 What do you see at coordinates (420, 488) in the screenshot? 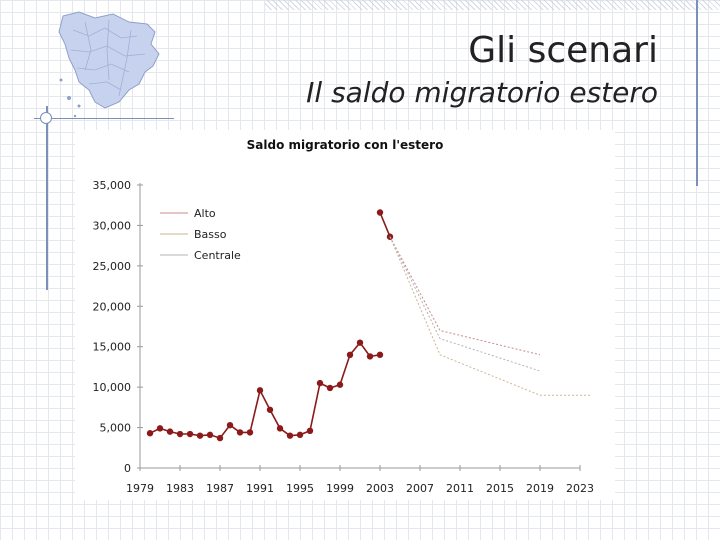
I see `x-tick-label: 2007` at bounding box center [420, 488].